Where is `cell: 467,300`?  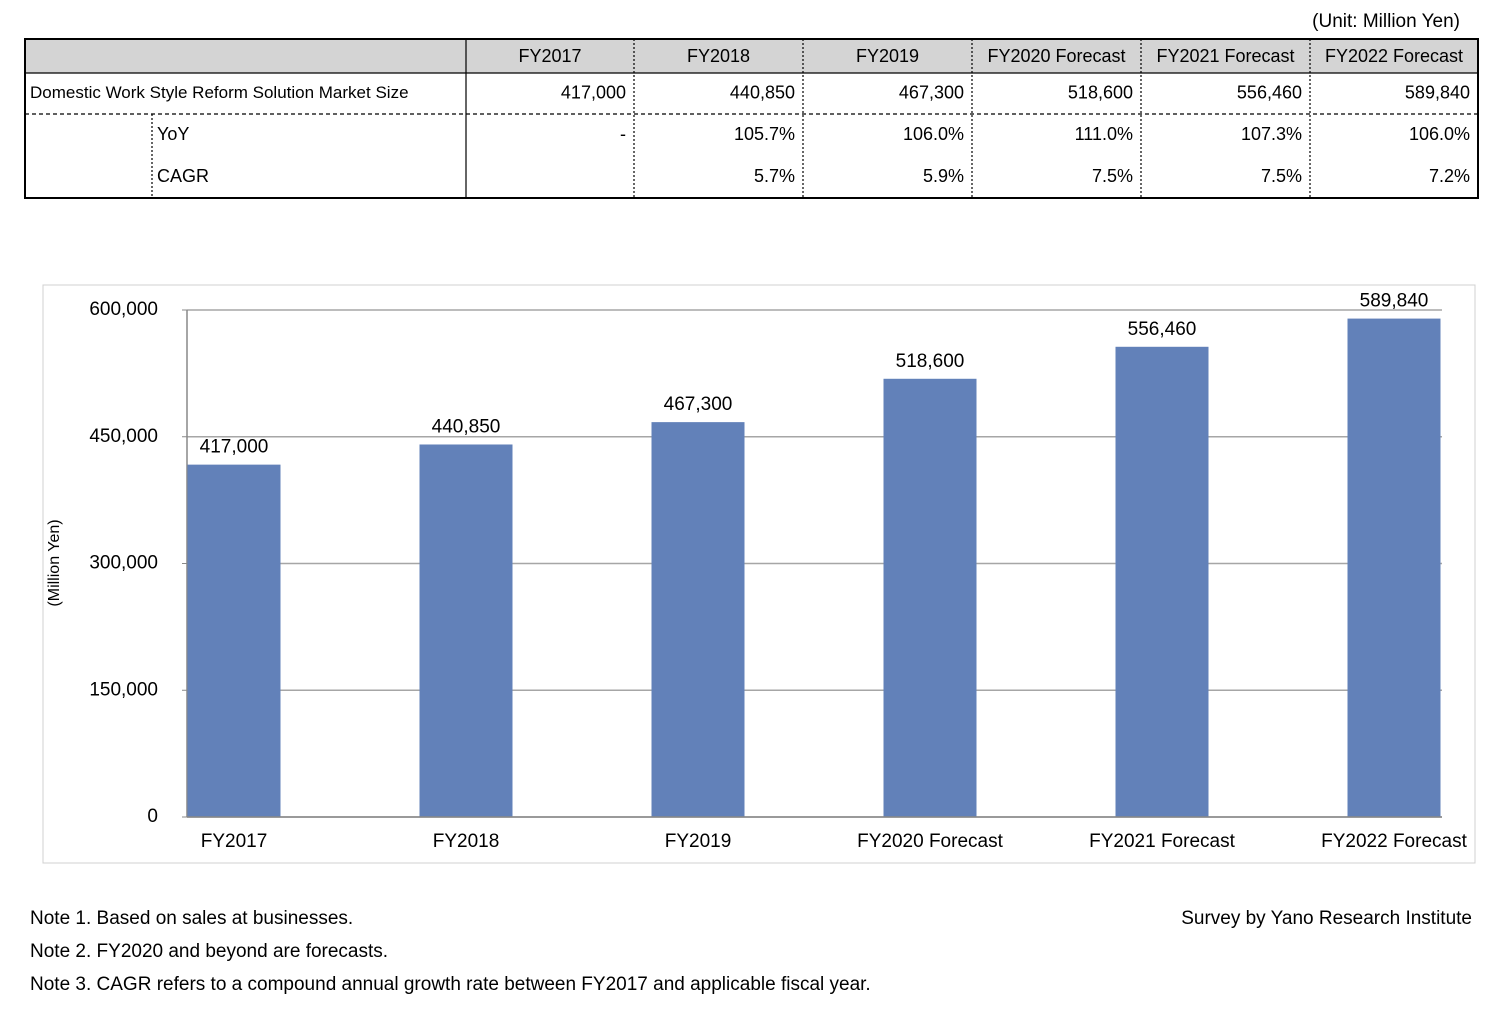 cell: 467,300 is located at coordinates (931, 92).